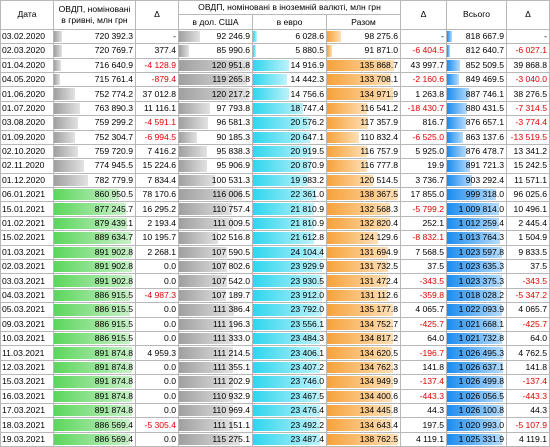  Describe the element at coordinates (27, 166) in the screenshot. I see `cell-date: 02.11.2020` at that location.